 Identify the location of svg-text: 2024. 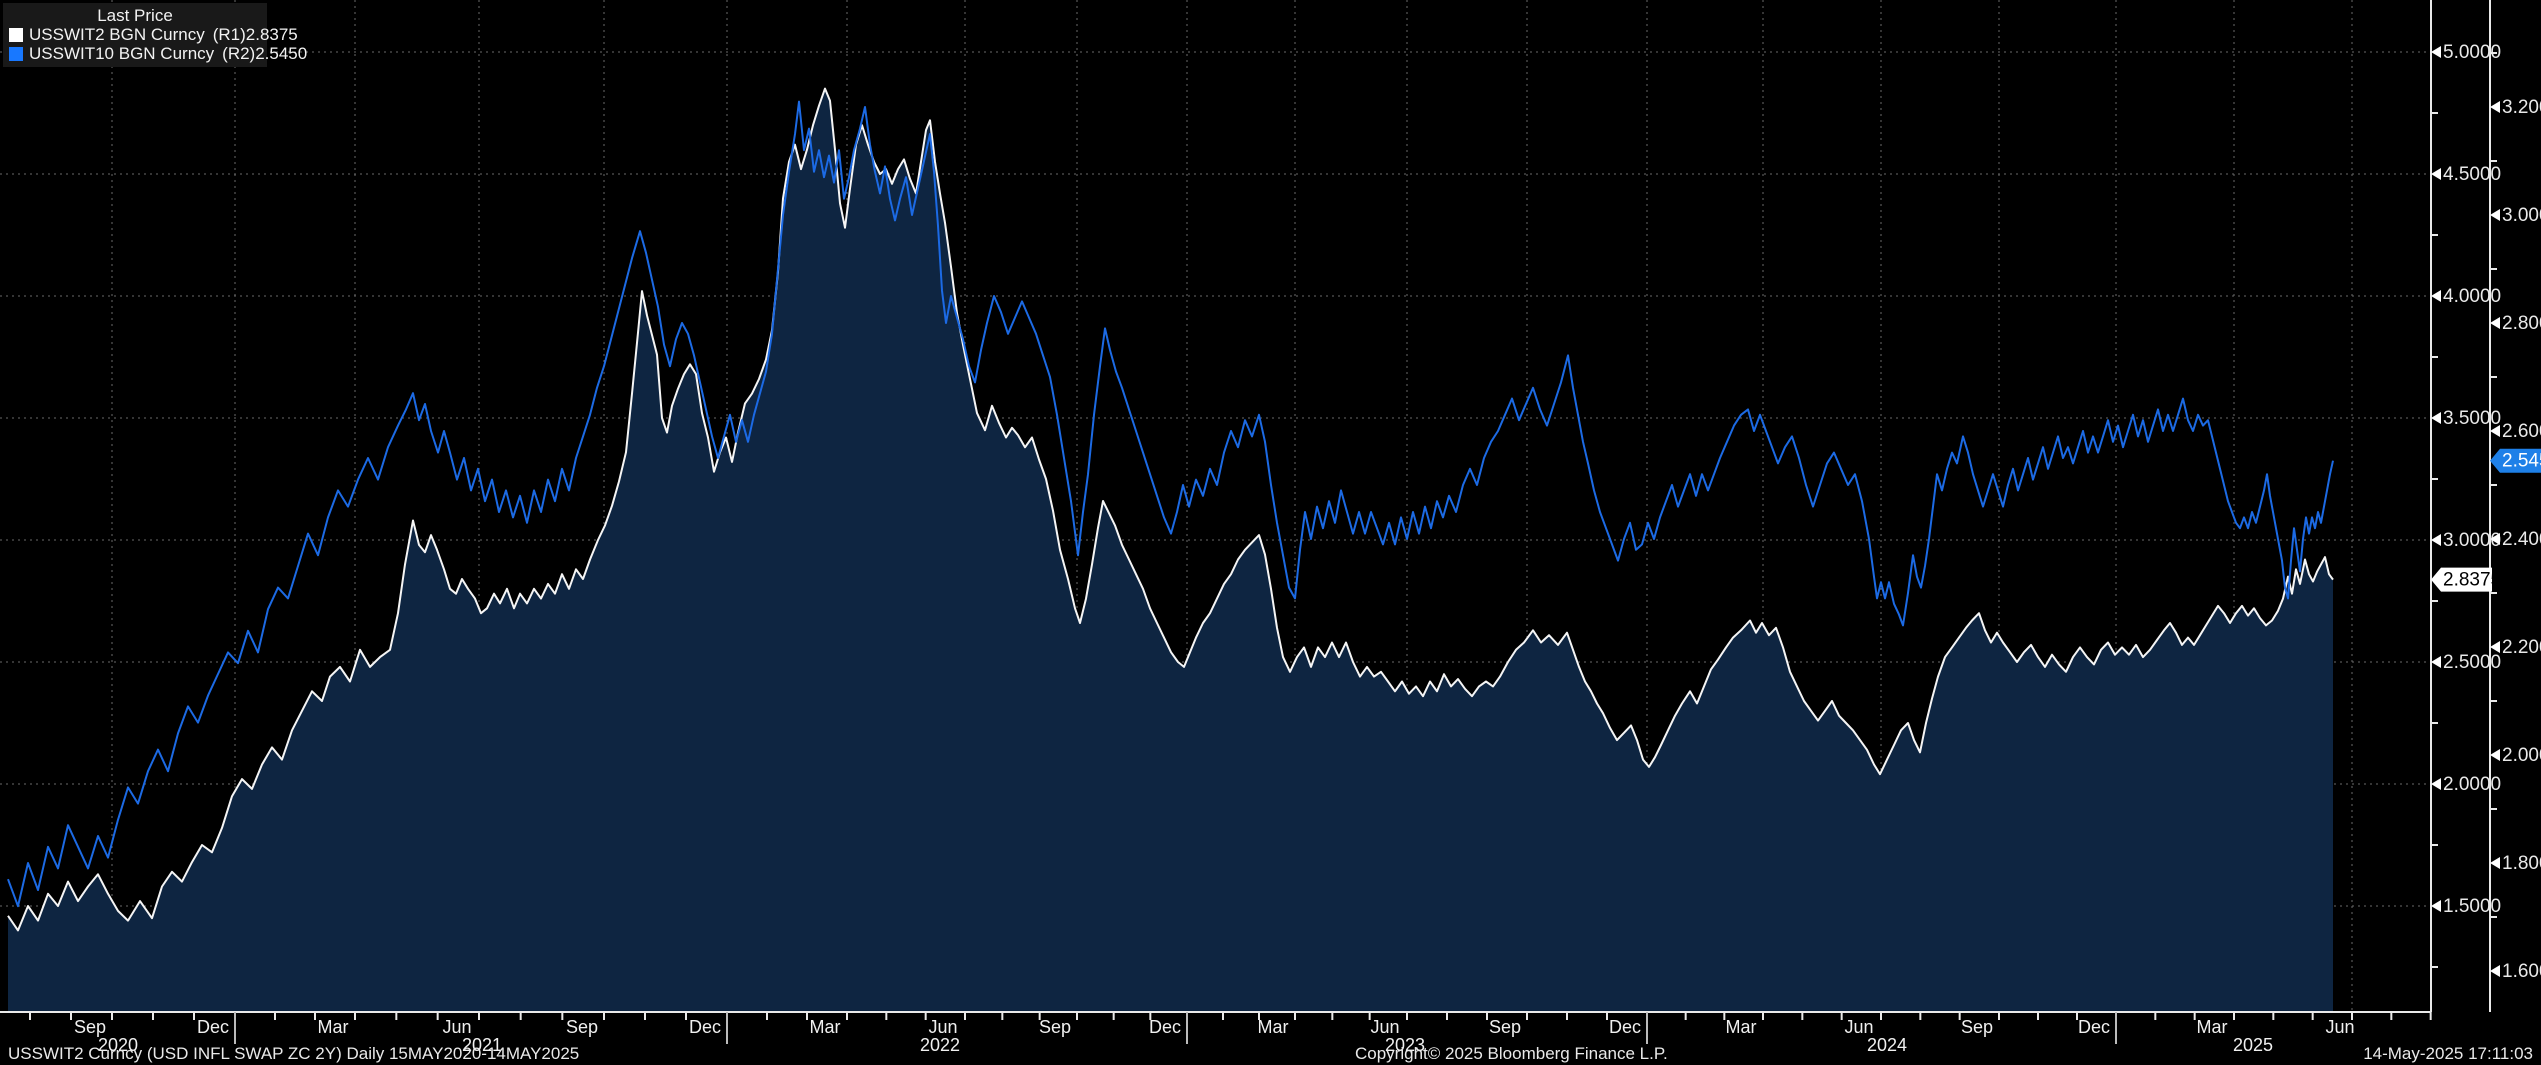
(1887, 1045).